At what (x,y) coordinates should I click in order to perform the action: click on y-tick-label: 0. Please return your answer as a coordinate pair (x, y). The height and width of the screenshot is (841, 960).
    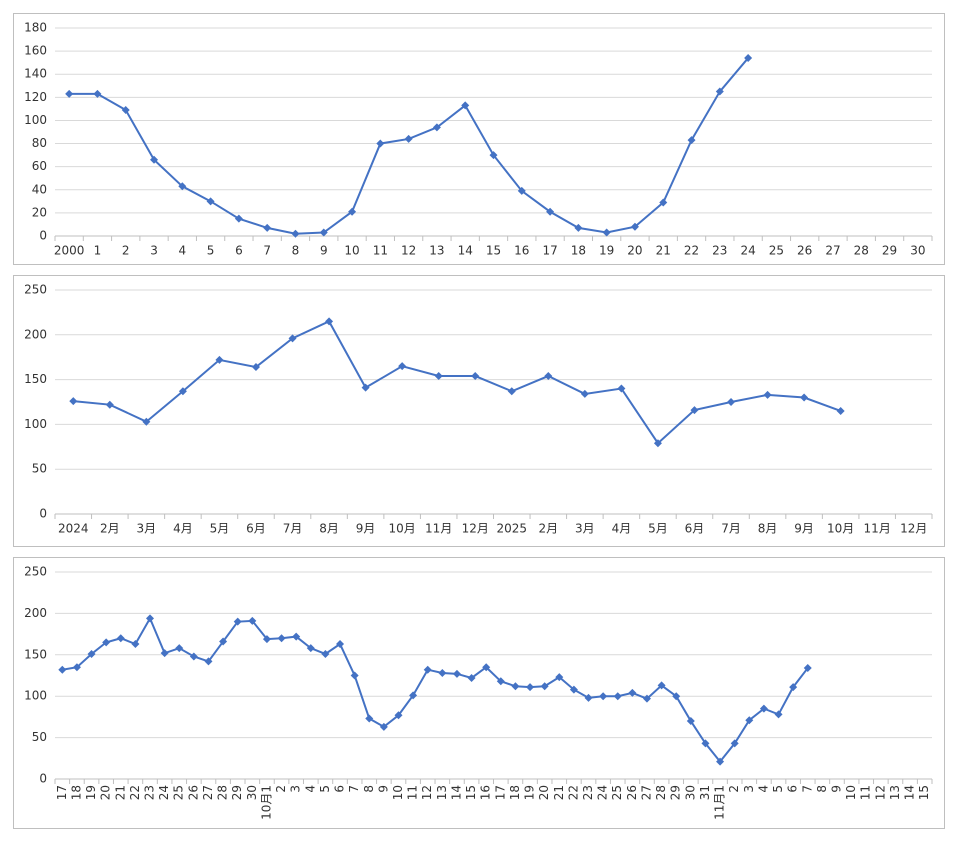
    Looking at the image, I should click on (43, 779).